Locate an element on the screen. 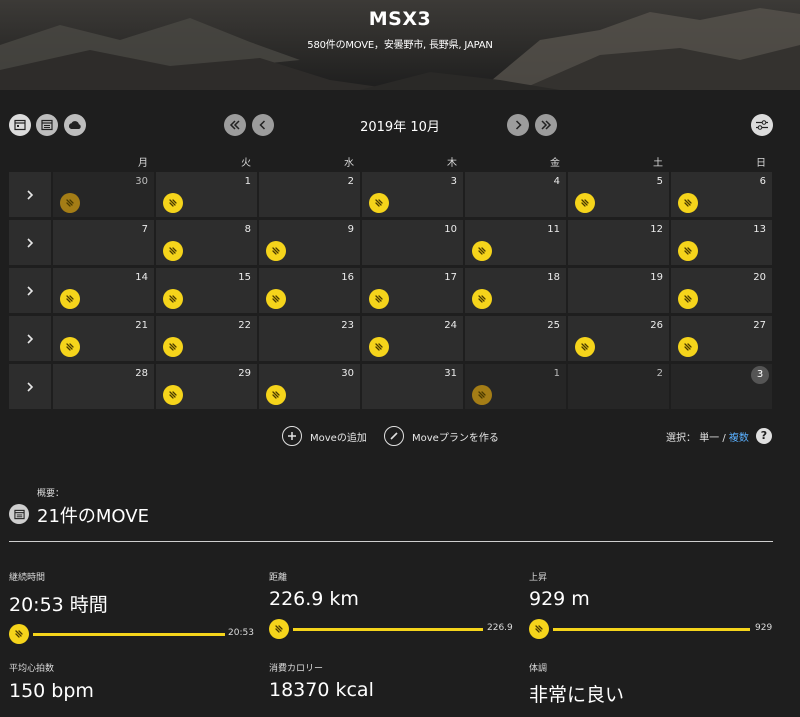 The height and width of the screenshot is (717, 800). calendar-day-cell: 31 is located at coordinates (412, 386).